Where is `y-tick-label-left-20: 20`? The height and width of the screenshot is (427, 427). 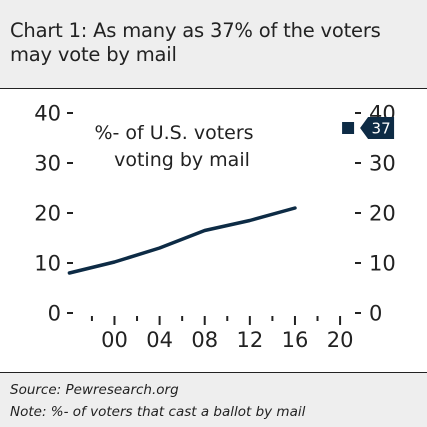
y-tick-label-left-20: 20 is located at coordinates (47, 214).